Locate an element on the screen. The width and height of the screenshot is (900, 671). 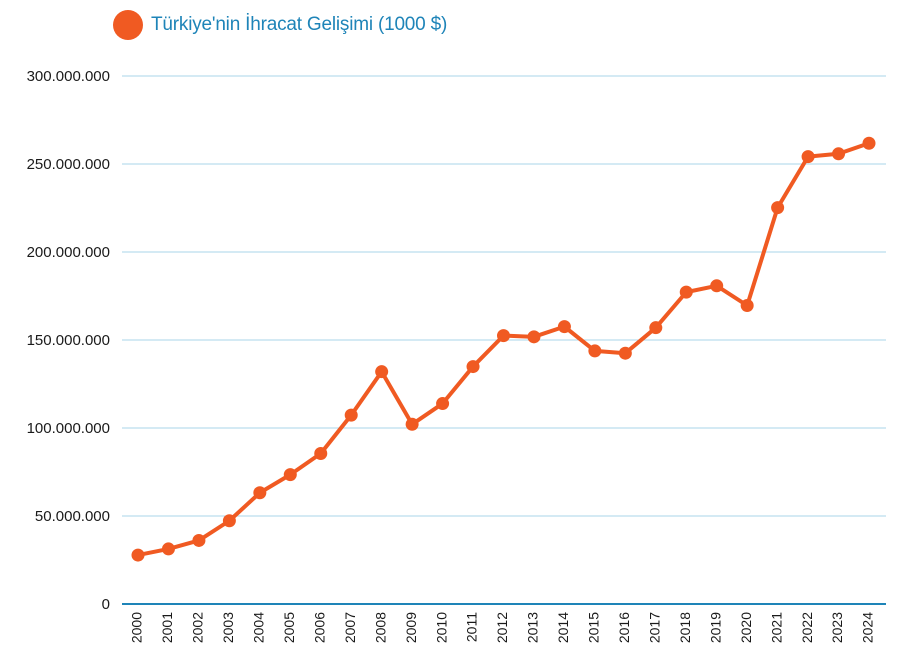
y-tick-label: 300.000.000 is located at coordinates (68, 76).